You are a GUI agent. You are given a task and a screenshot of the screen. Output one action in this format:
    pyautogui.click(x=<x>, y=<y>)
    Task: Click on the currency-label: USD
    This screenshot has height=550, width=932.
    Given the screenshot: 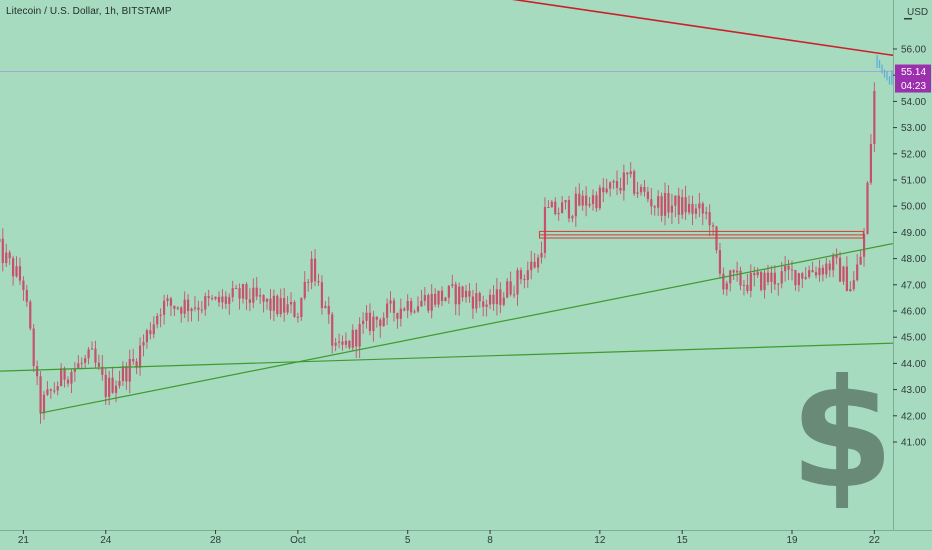 What is the action you would take?
    pyautogui.click(x=917, y=12)
    